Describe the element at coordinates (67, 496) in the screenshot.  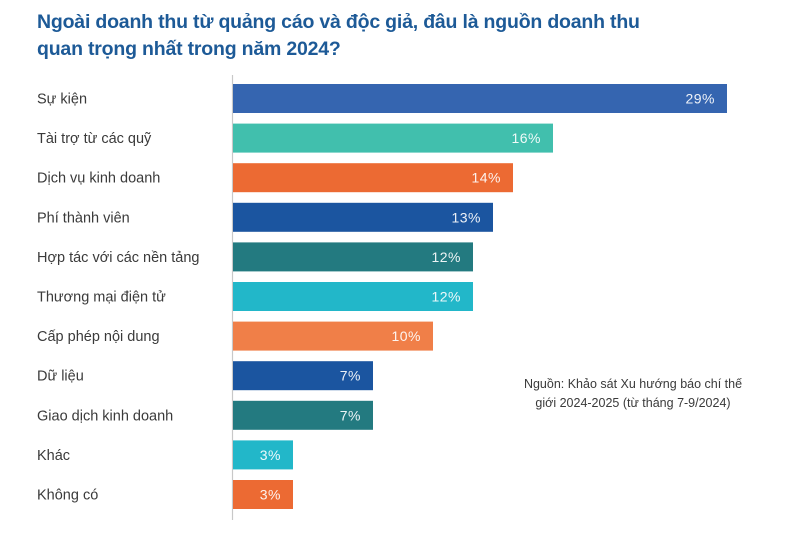
I see `category-label: Không có` at that location.